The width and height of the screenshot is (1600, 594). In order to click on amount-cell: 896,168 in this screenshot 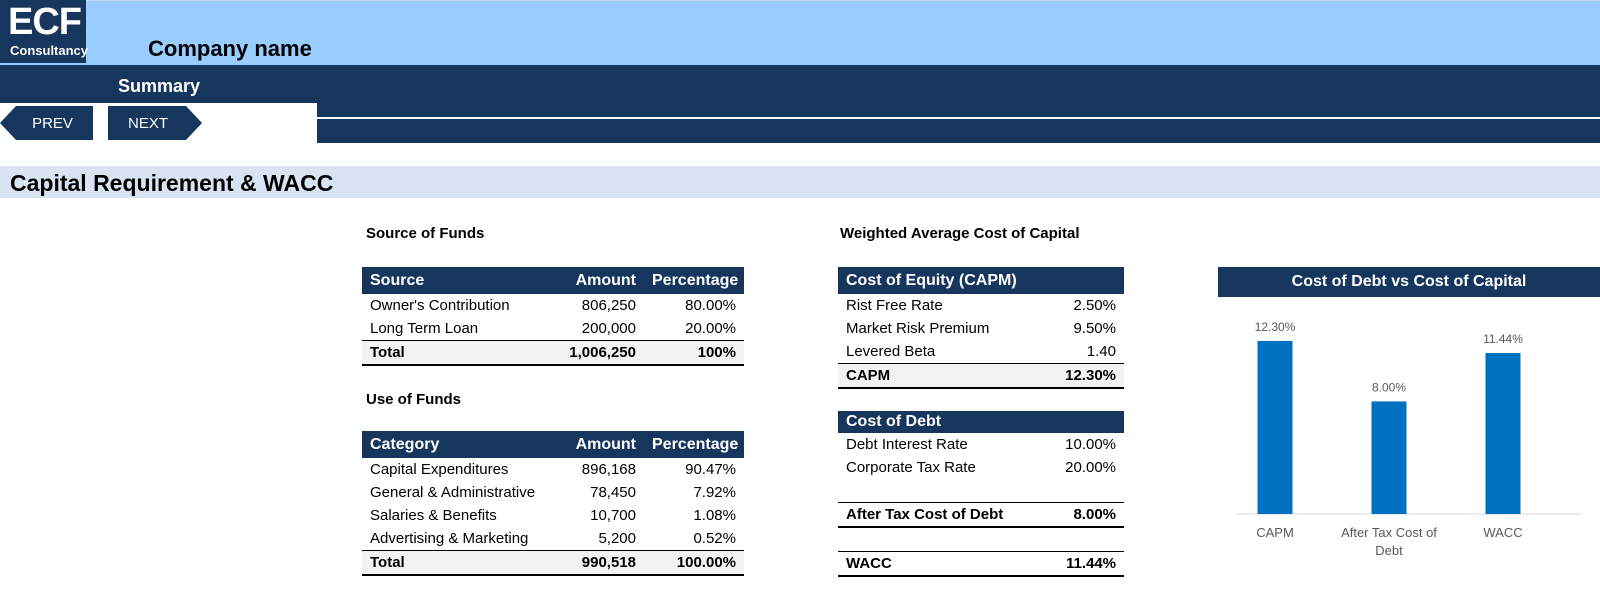, I will do `click(608, 469)`.